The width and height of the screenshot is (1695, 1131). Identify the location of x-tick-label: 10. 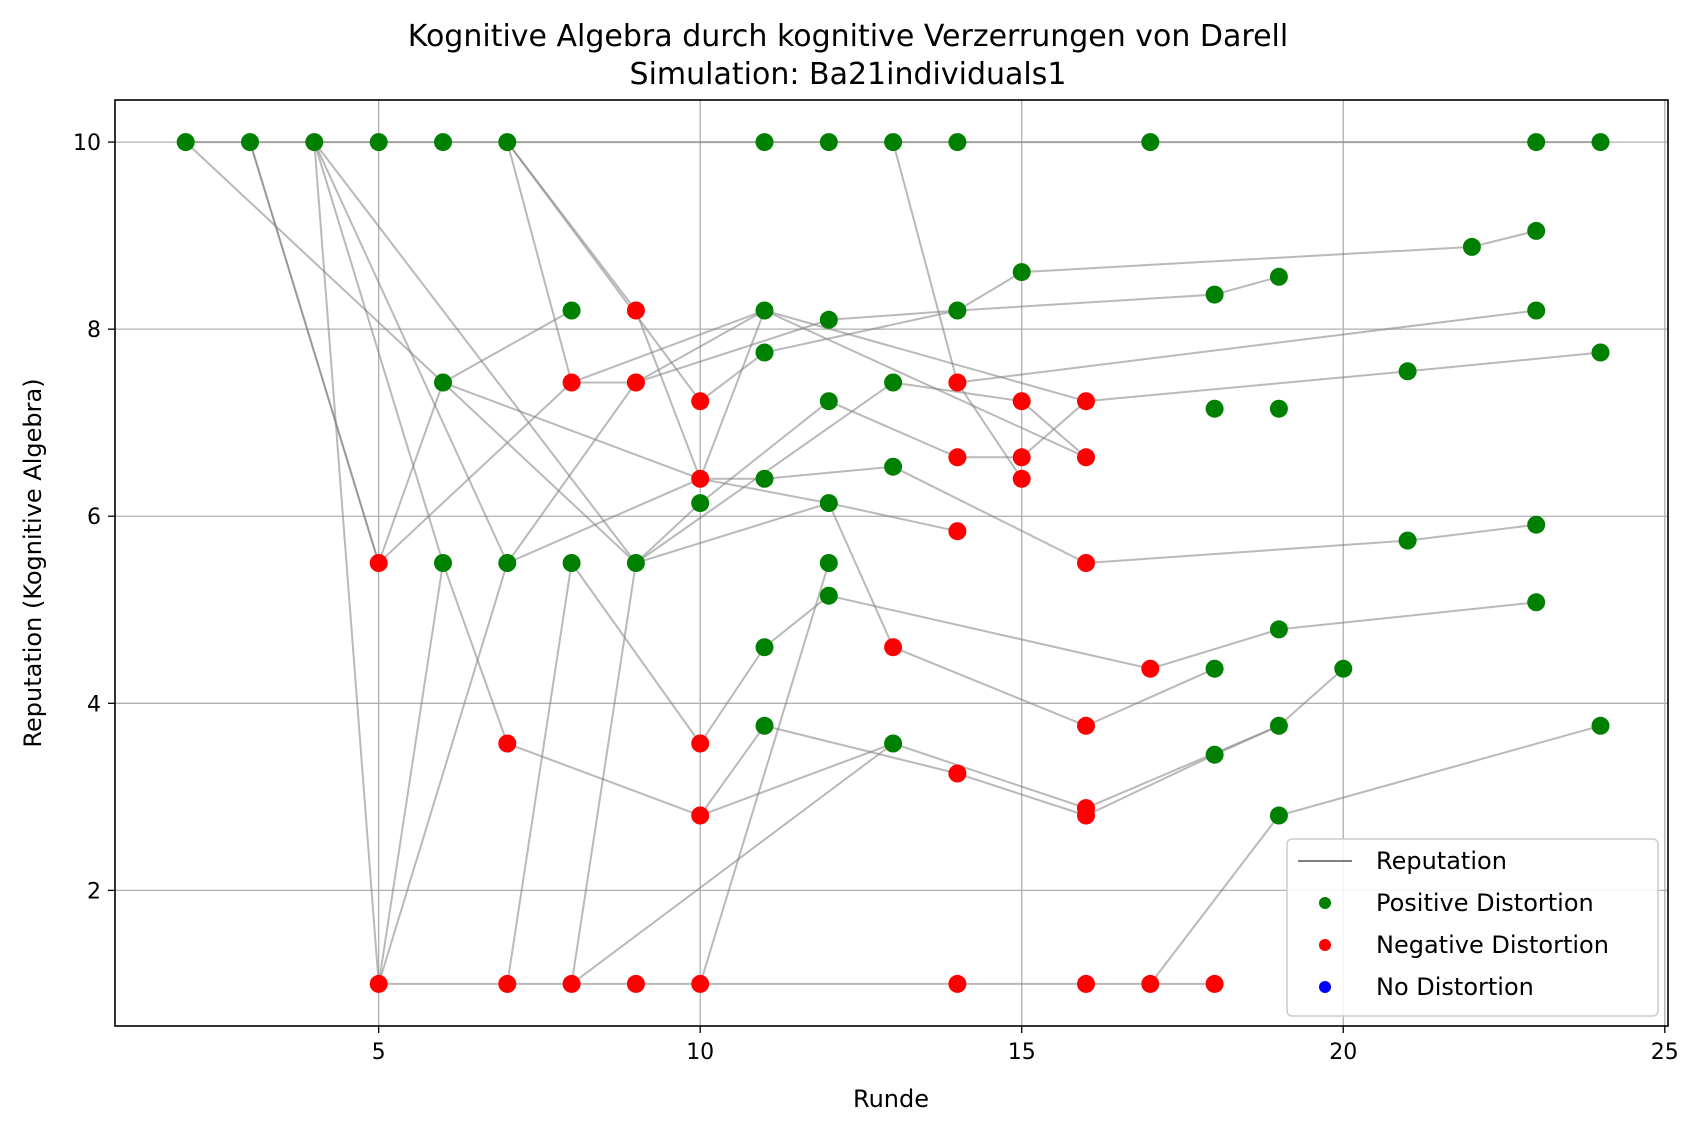
(700, 1052).